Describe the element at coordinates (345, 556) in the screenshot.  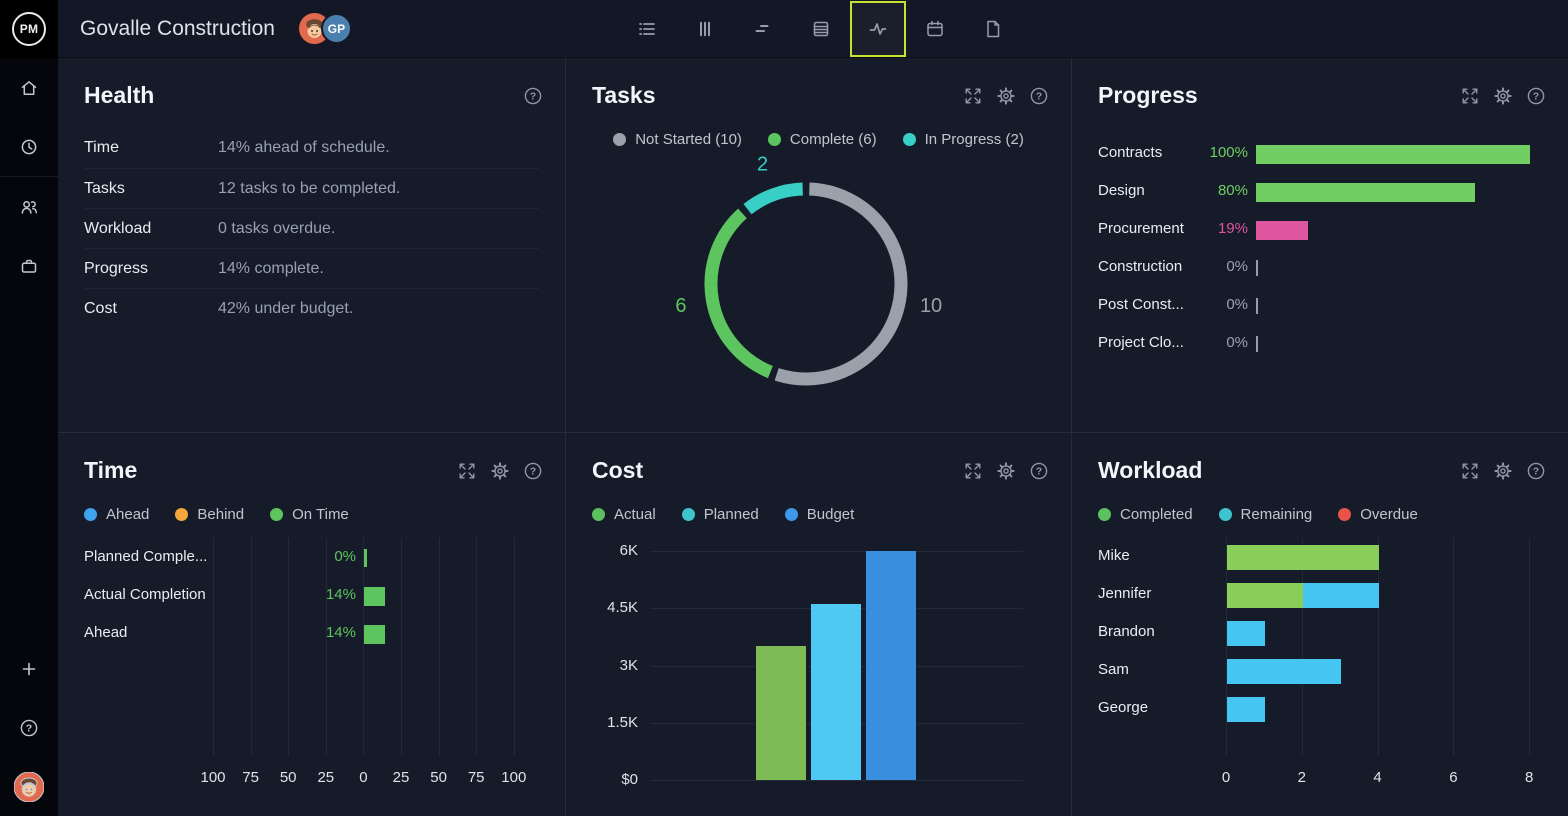
I see `time-value-label: 0%` at that location.